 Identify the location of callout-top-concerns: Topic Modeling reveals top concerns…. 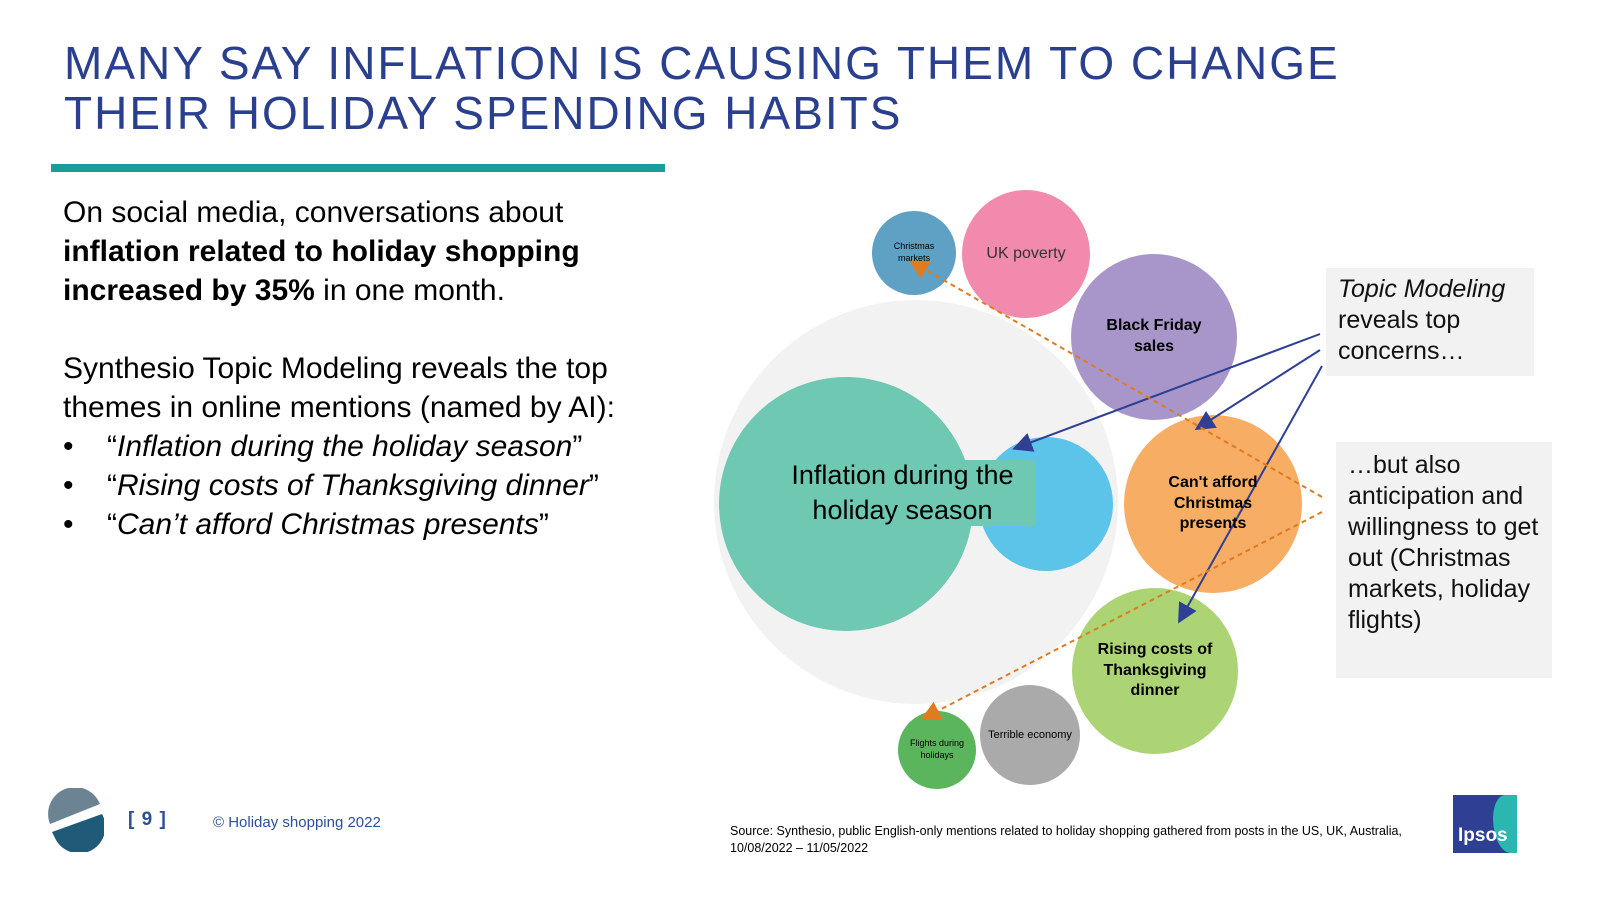
(1430, 322).